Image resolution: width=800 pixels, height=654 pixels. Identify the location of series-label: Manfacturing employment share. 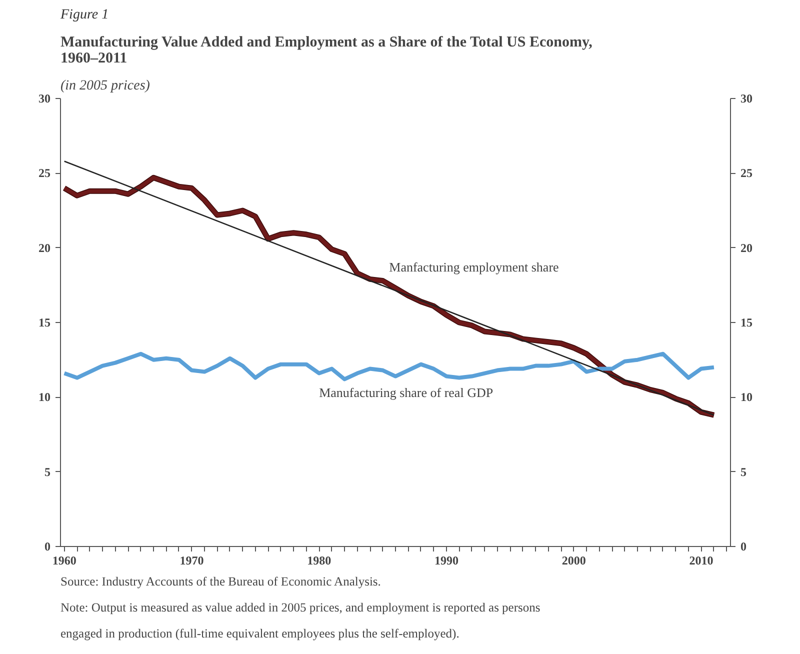
(474, 267).